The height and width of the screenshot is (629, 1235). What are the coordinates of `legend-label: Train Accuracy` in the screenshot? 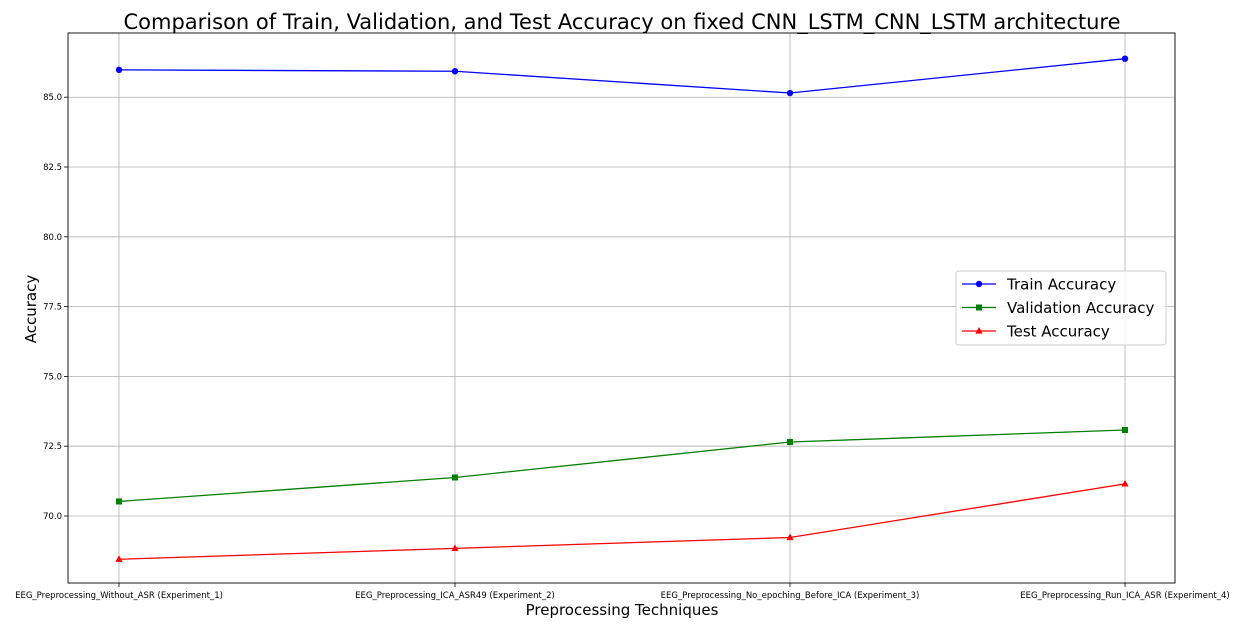 It's located at (1061, 285).